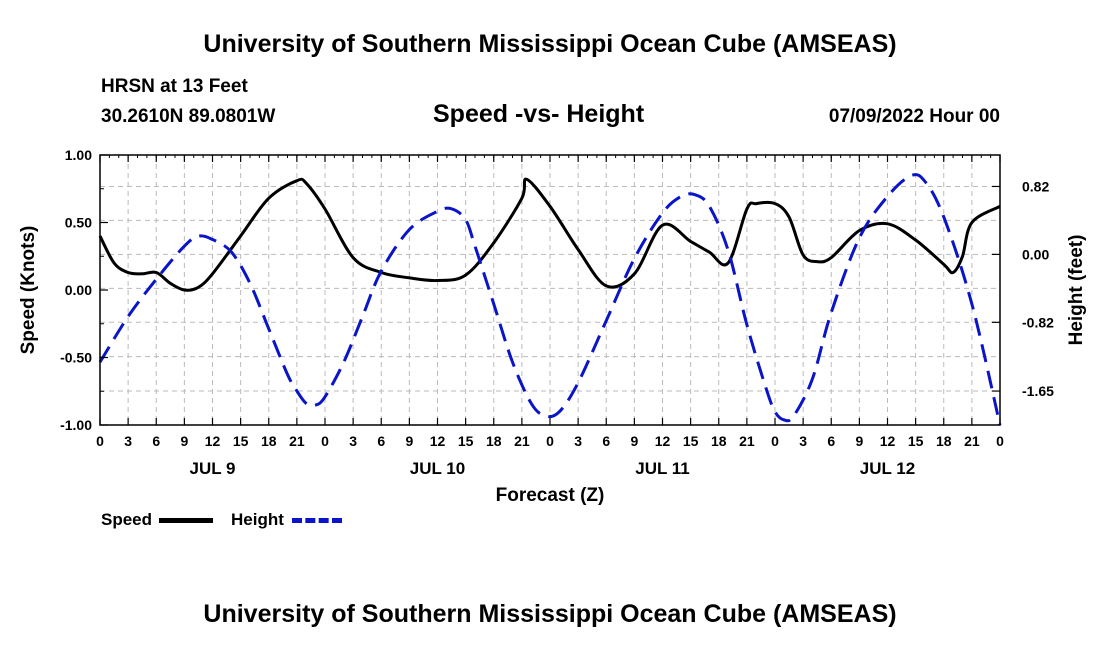 This screenshot has height=650, width=1100. Describe the element at coordinates (76, 425) in the screenshot. I see `y-tick-label: -1.00` at that location.